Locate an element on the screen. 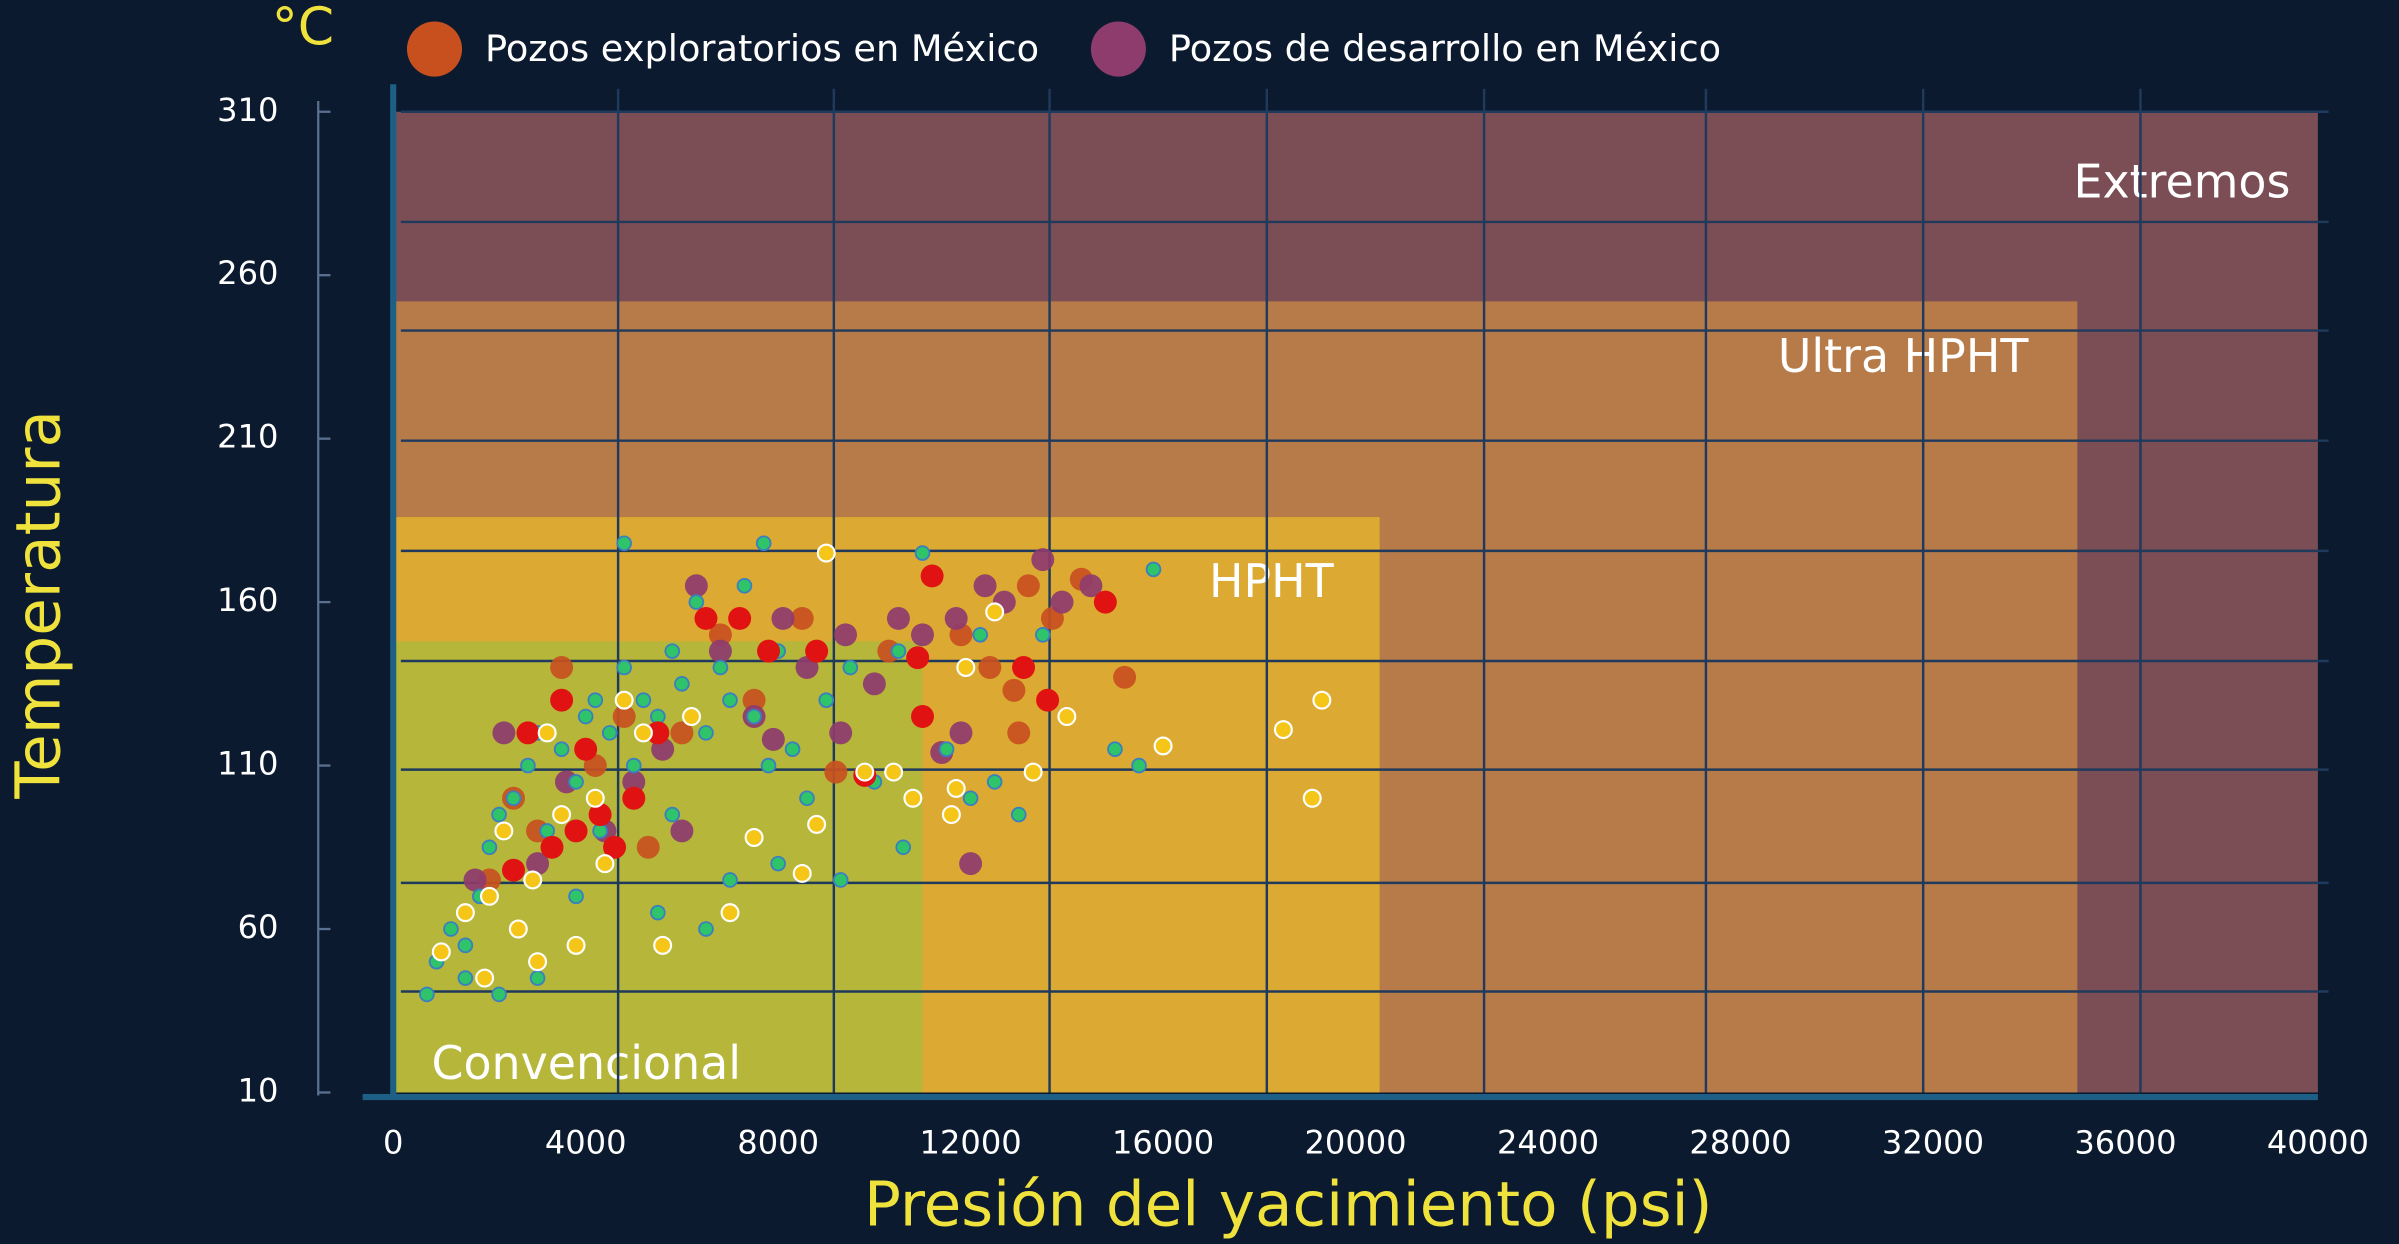 This screenshot has height=1244, width=2399. y-tick-label: 260 is located at coordinates (247, 273).